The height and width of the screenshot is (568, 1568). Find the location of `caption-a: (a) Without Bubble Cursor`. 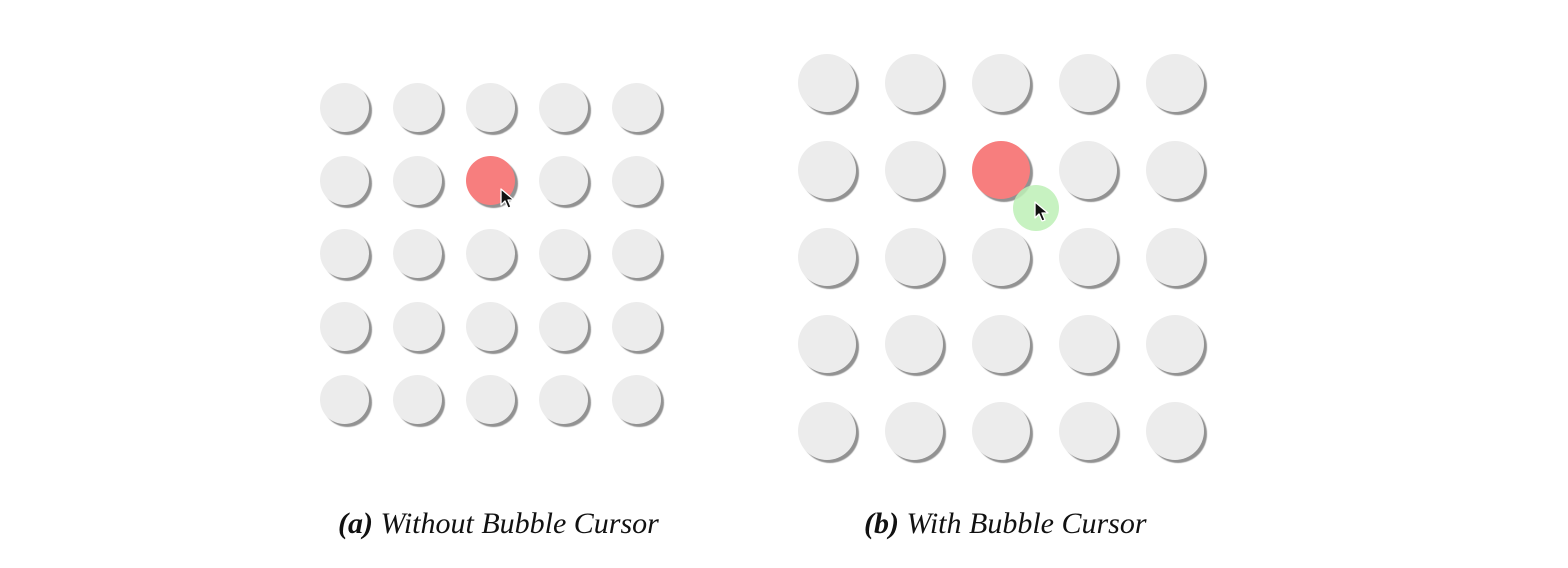

caption-a: (a) Without Bubble Cursor is located at coordinates (498, 524).